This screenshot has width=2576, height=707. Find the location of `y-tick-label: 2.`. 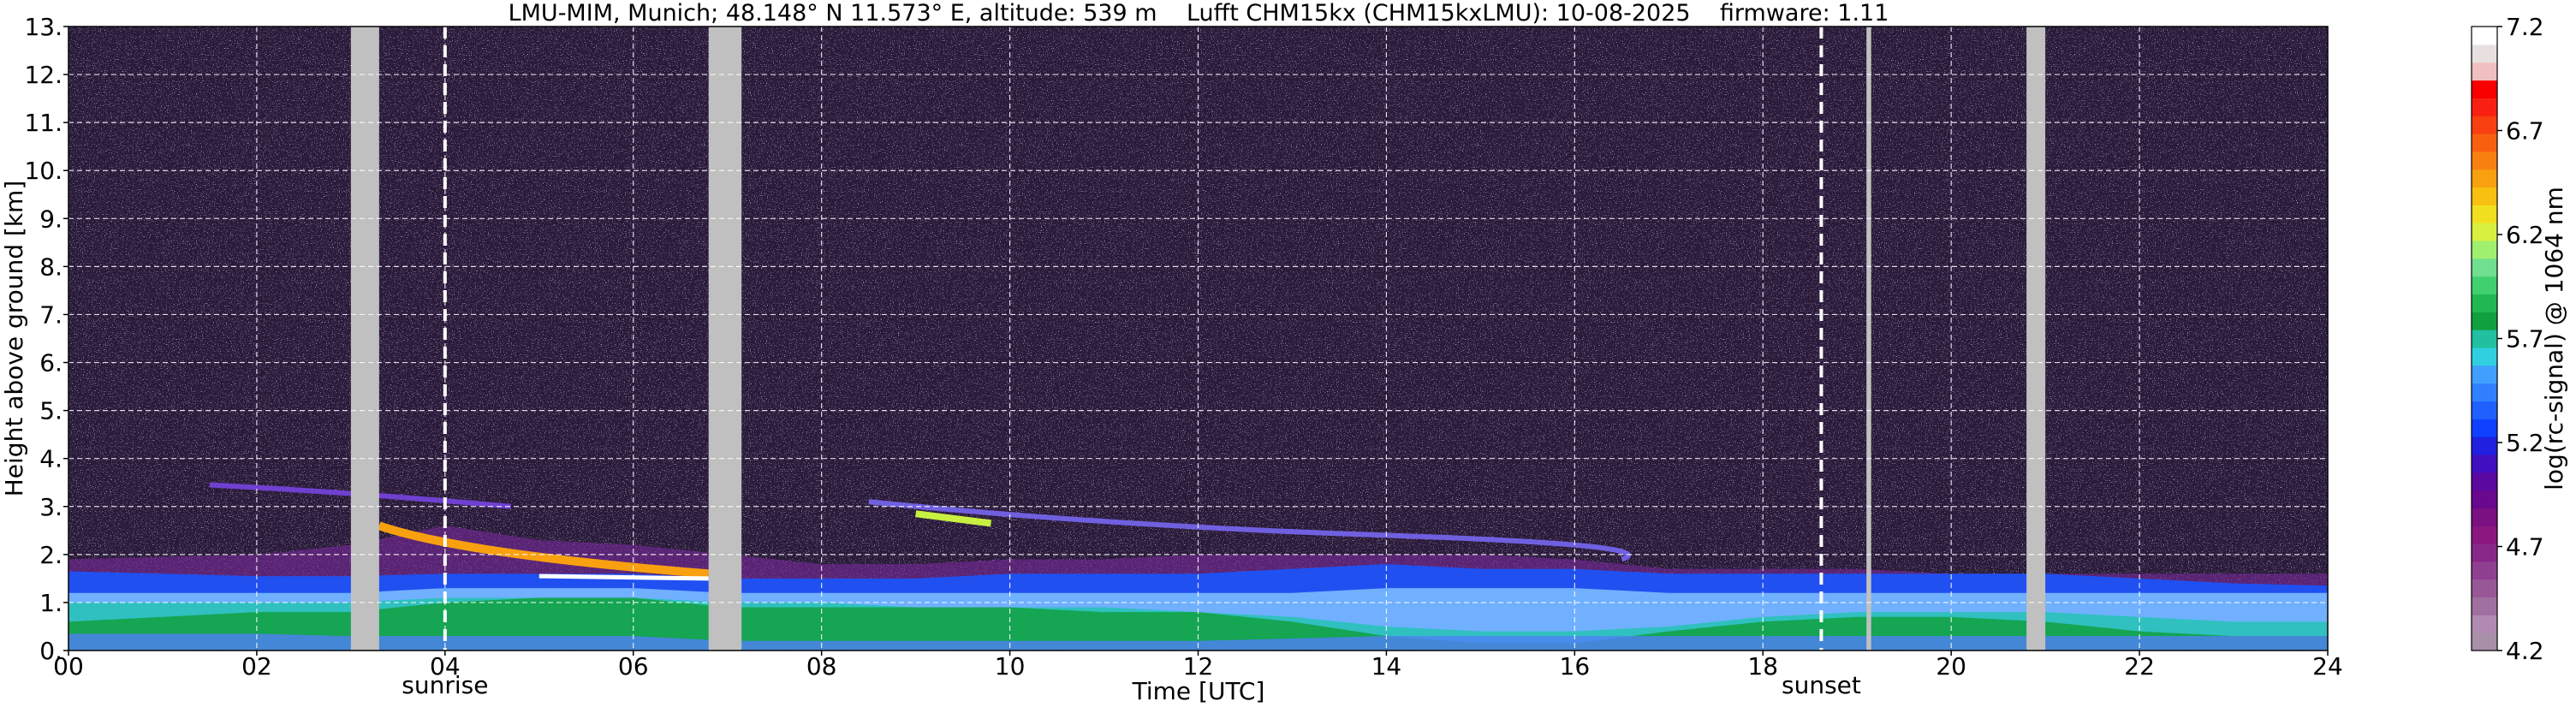

y-tick-label: 2. is located at coordinates (50, 555).